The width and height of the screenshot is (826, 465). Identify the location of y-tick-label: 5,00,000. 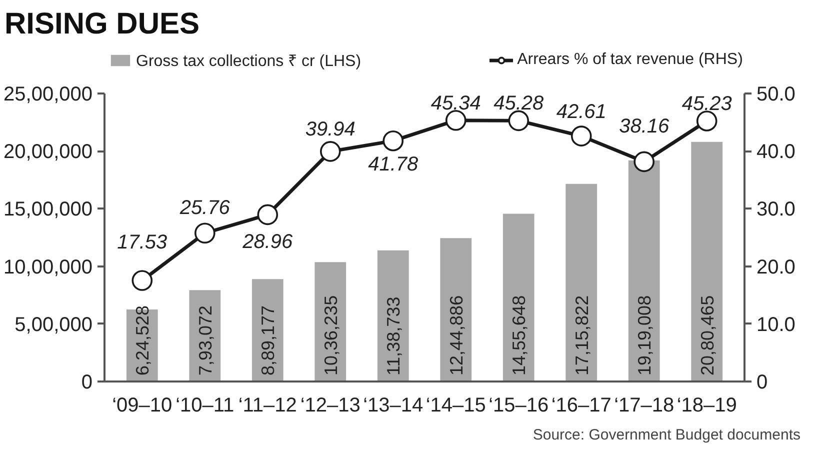
(53, 325).